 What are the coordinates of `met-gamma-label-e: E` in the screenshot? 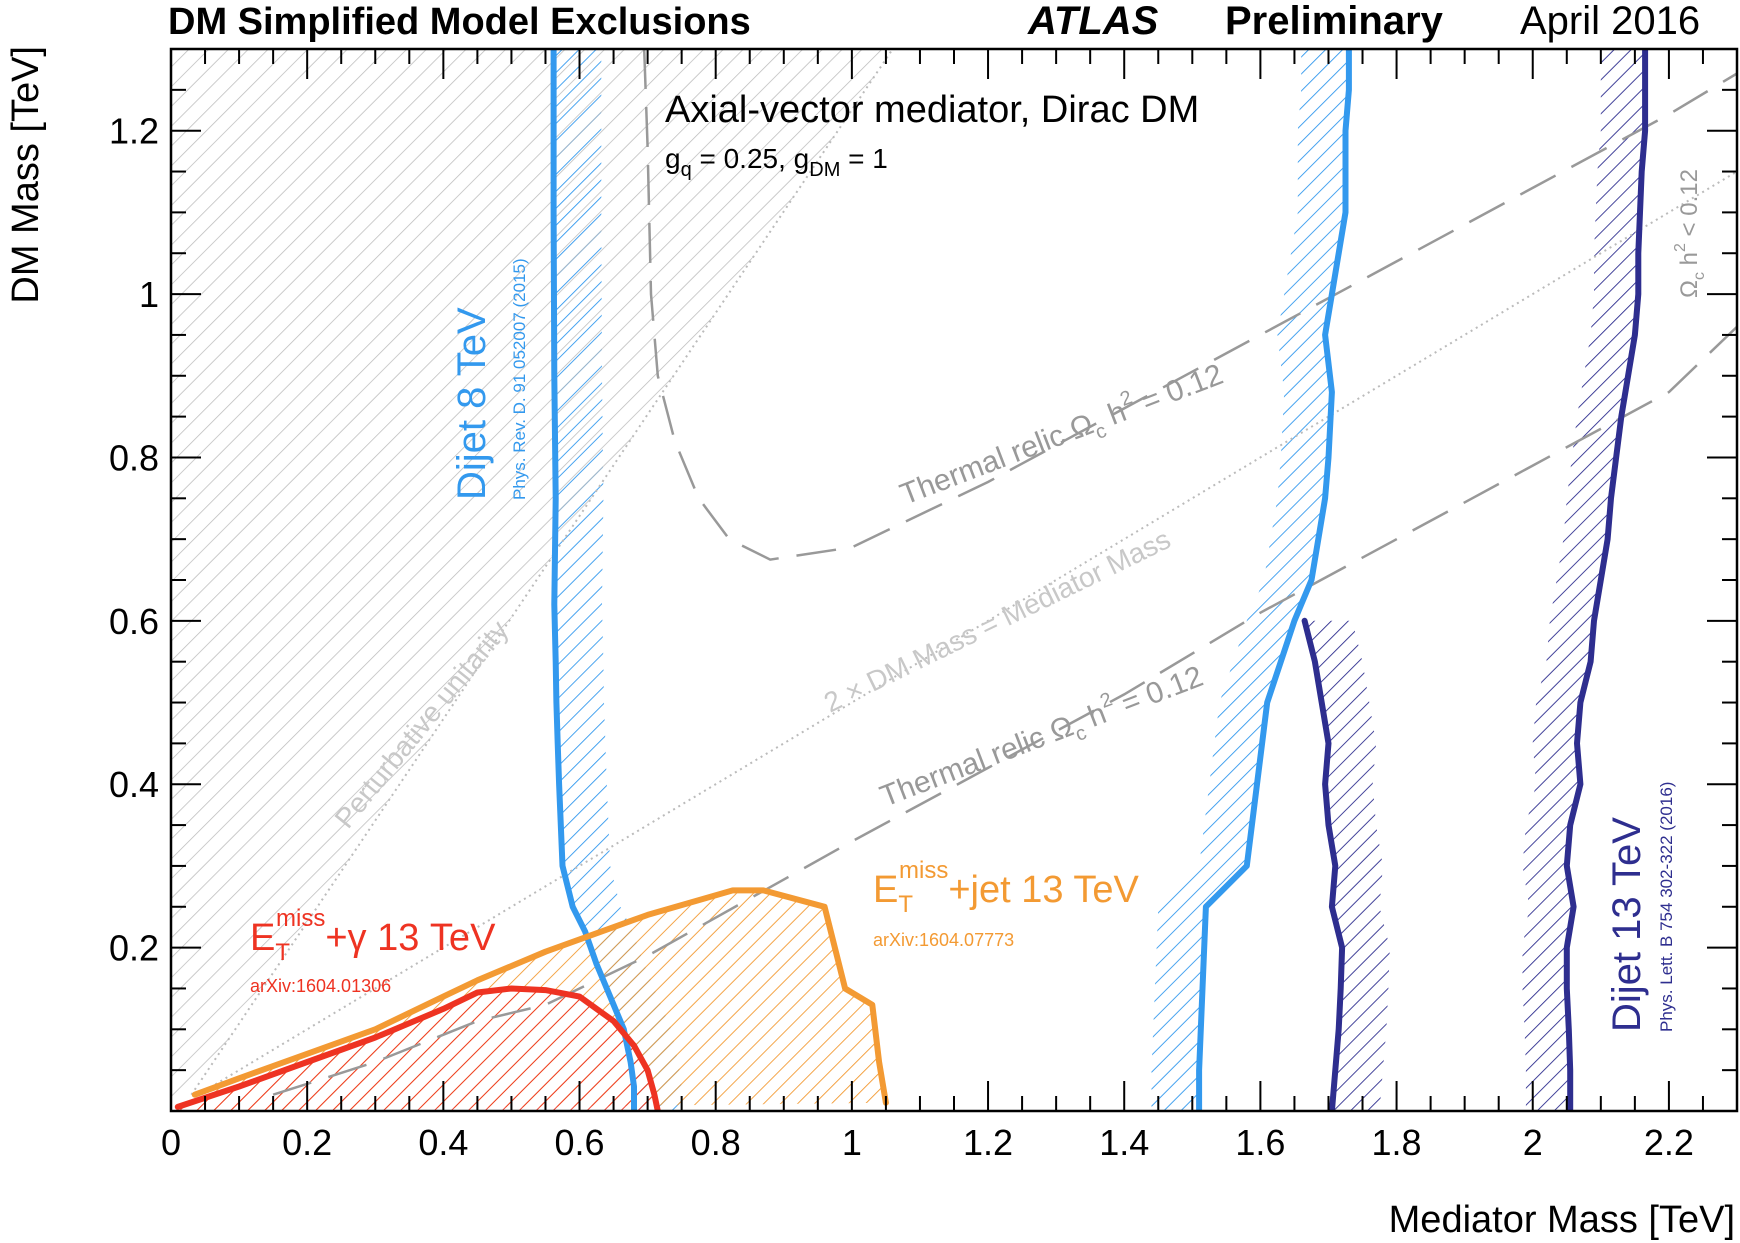 It's located at (262, 938).